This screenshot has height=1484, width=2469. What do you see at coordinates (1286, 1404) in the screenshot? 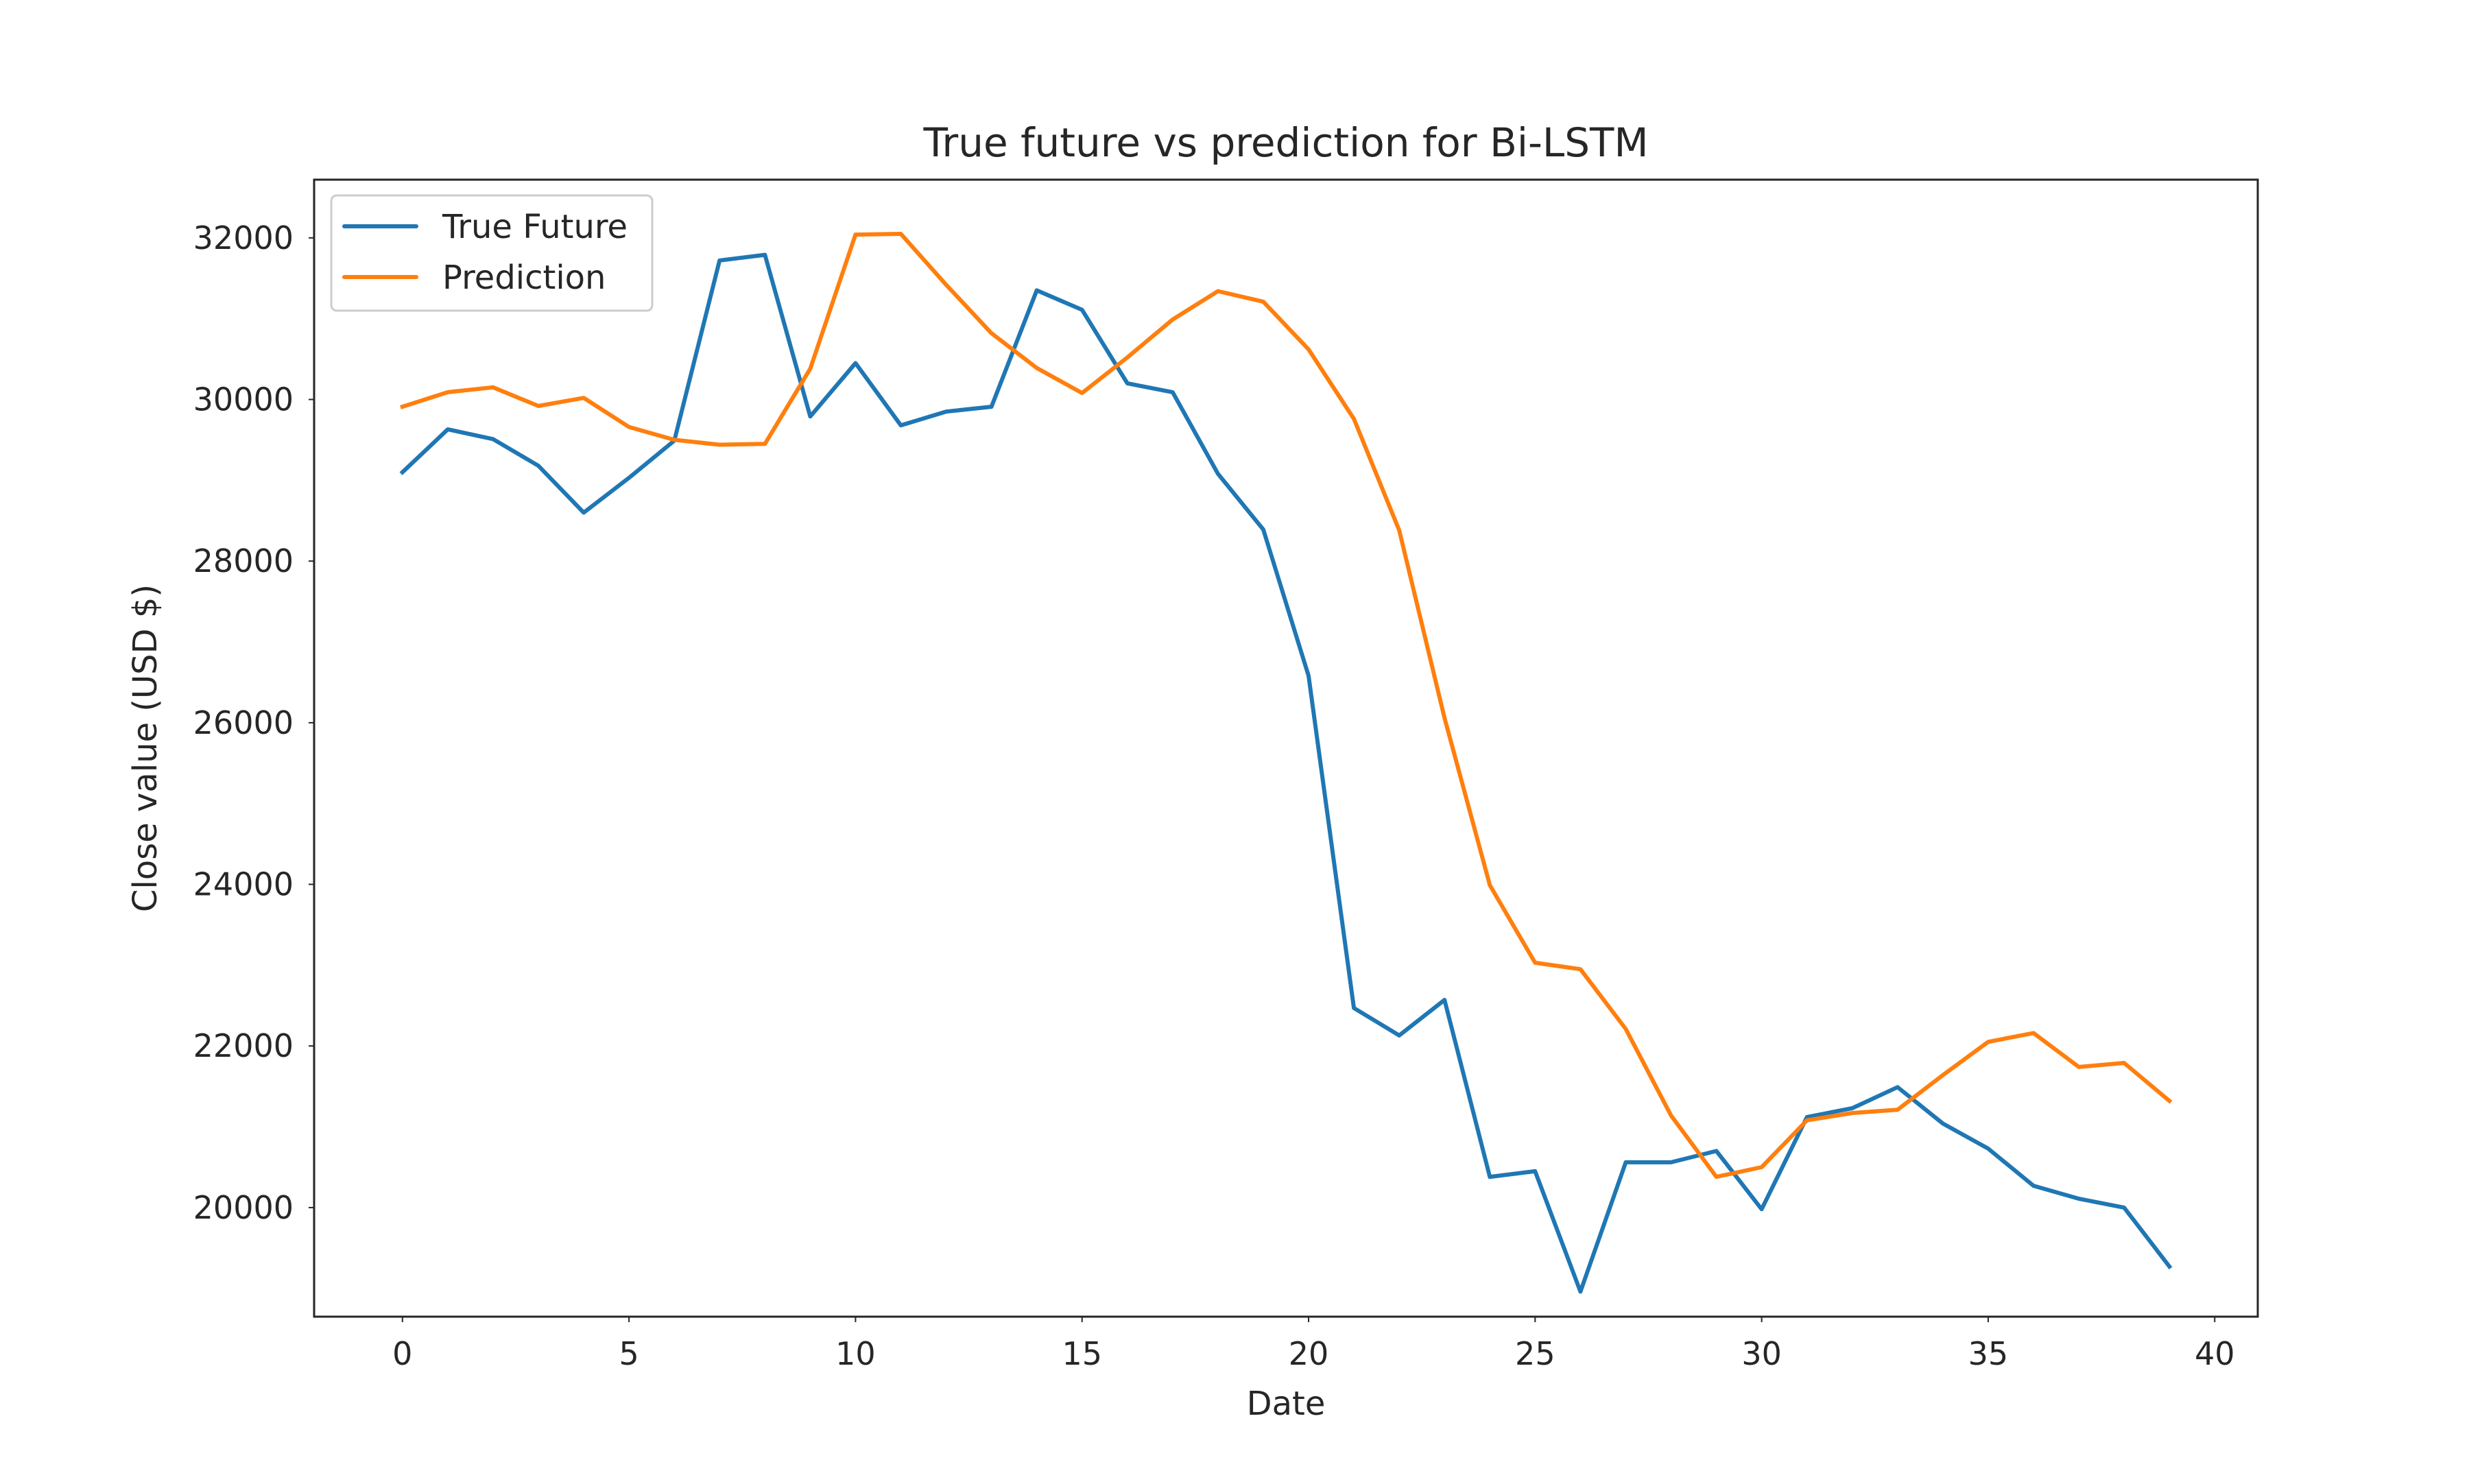
I see `x-axis-label: Date` at bounding box center [1286, 1404].